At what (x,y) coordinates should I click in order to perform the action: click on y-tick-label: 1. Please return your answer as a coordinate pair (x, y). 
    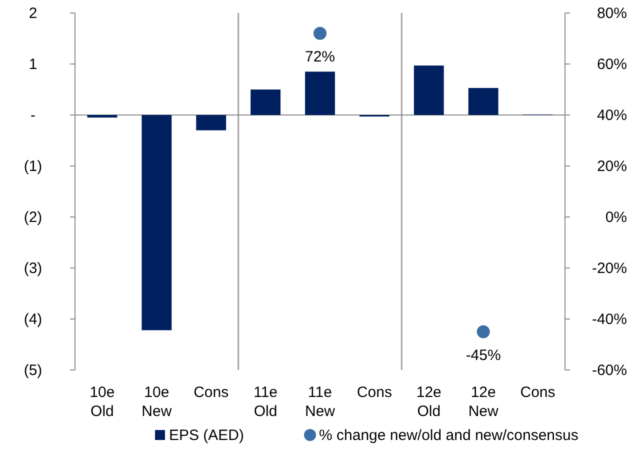
    Looking at the image, I should click on (33, 64).